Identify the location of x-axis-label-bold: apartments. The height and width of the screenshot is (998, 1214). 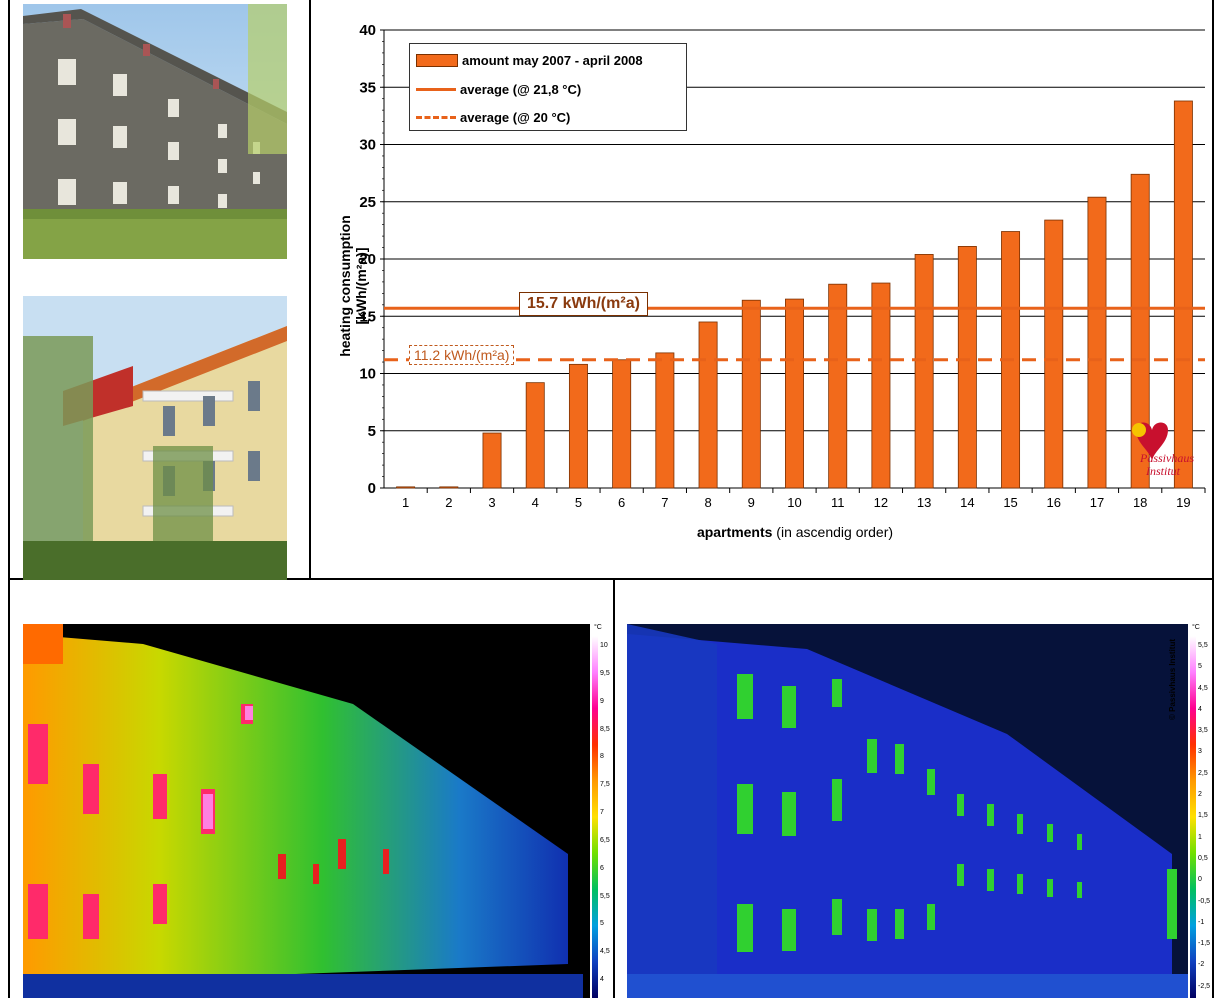
(734, 532).